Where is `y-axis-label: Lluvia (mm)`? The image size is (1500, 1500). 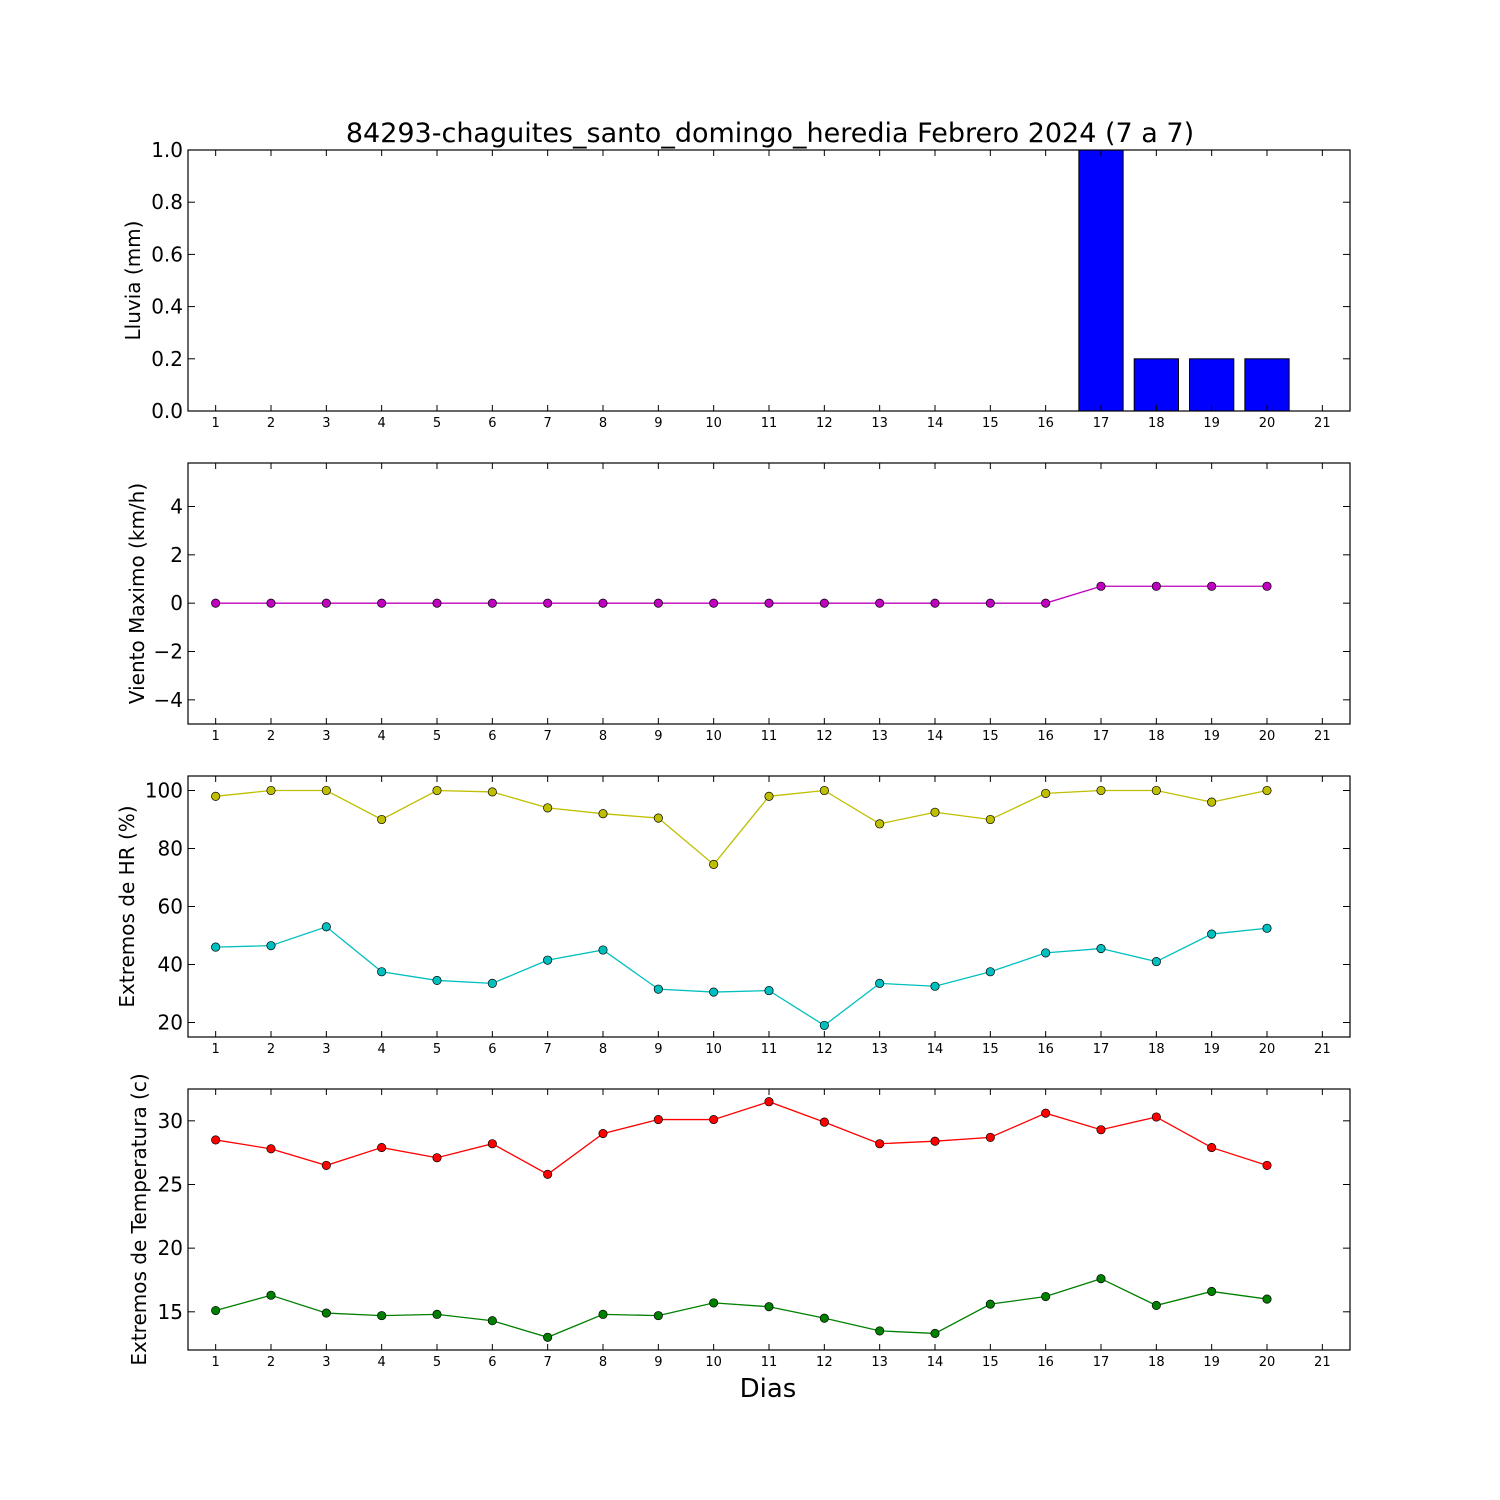
y-axis-label: Lluvia (mm) is located at coordinates (133, 281).